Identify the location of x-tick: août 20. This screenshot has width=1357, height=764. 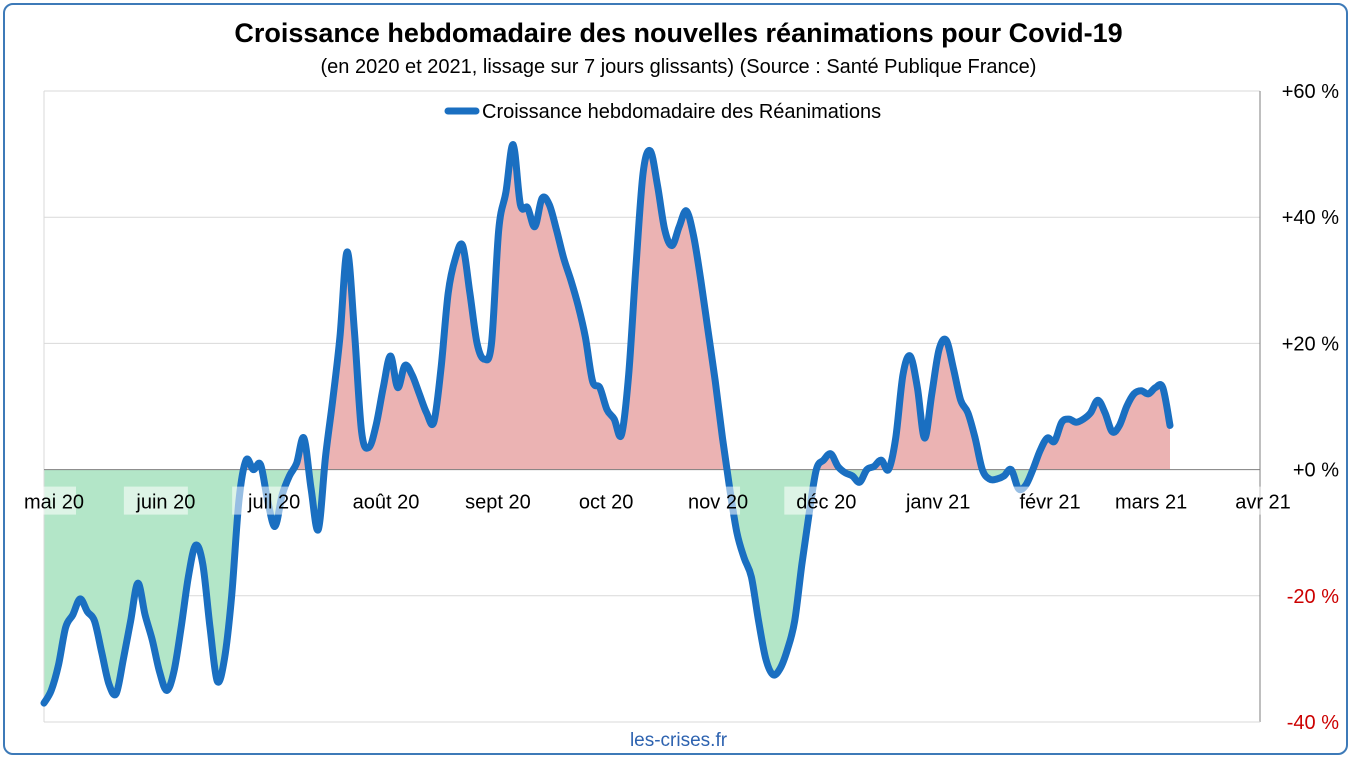
(382, 500).